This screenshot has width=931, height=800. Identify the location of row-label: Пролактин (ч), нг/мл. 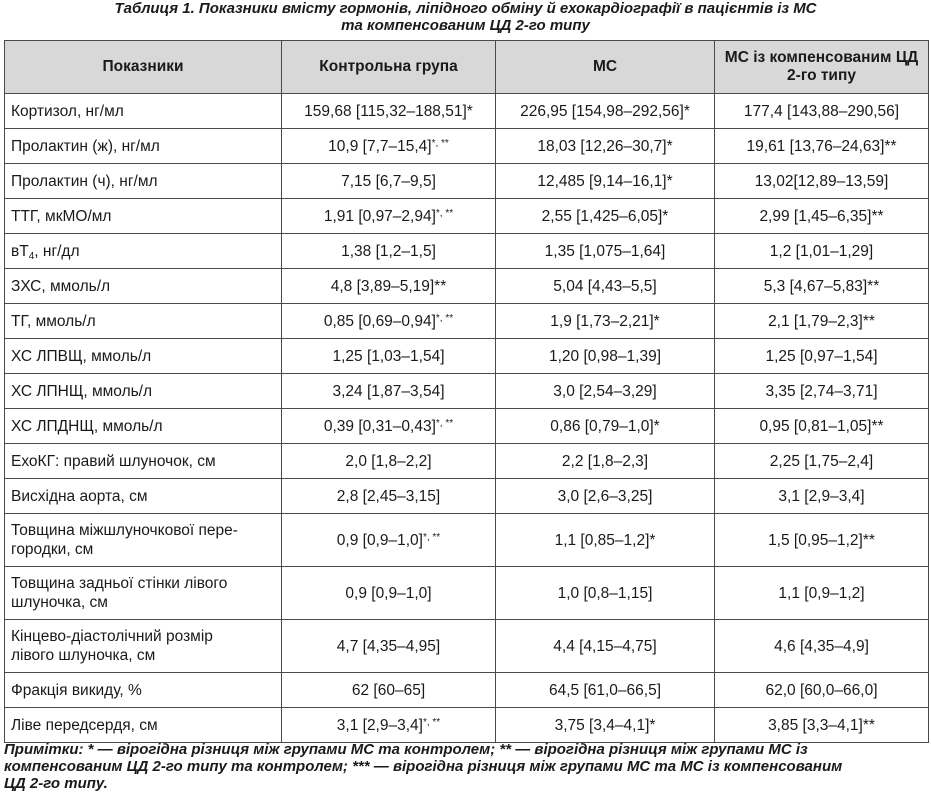
(143, 181).